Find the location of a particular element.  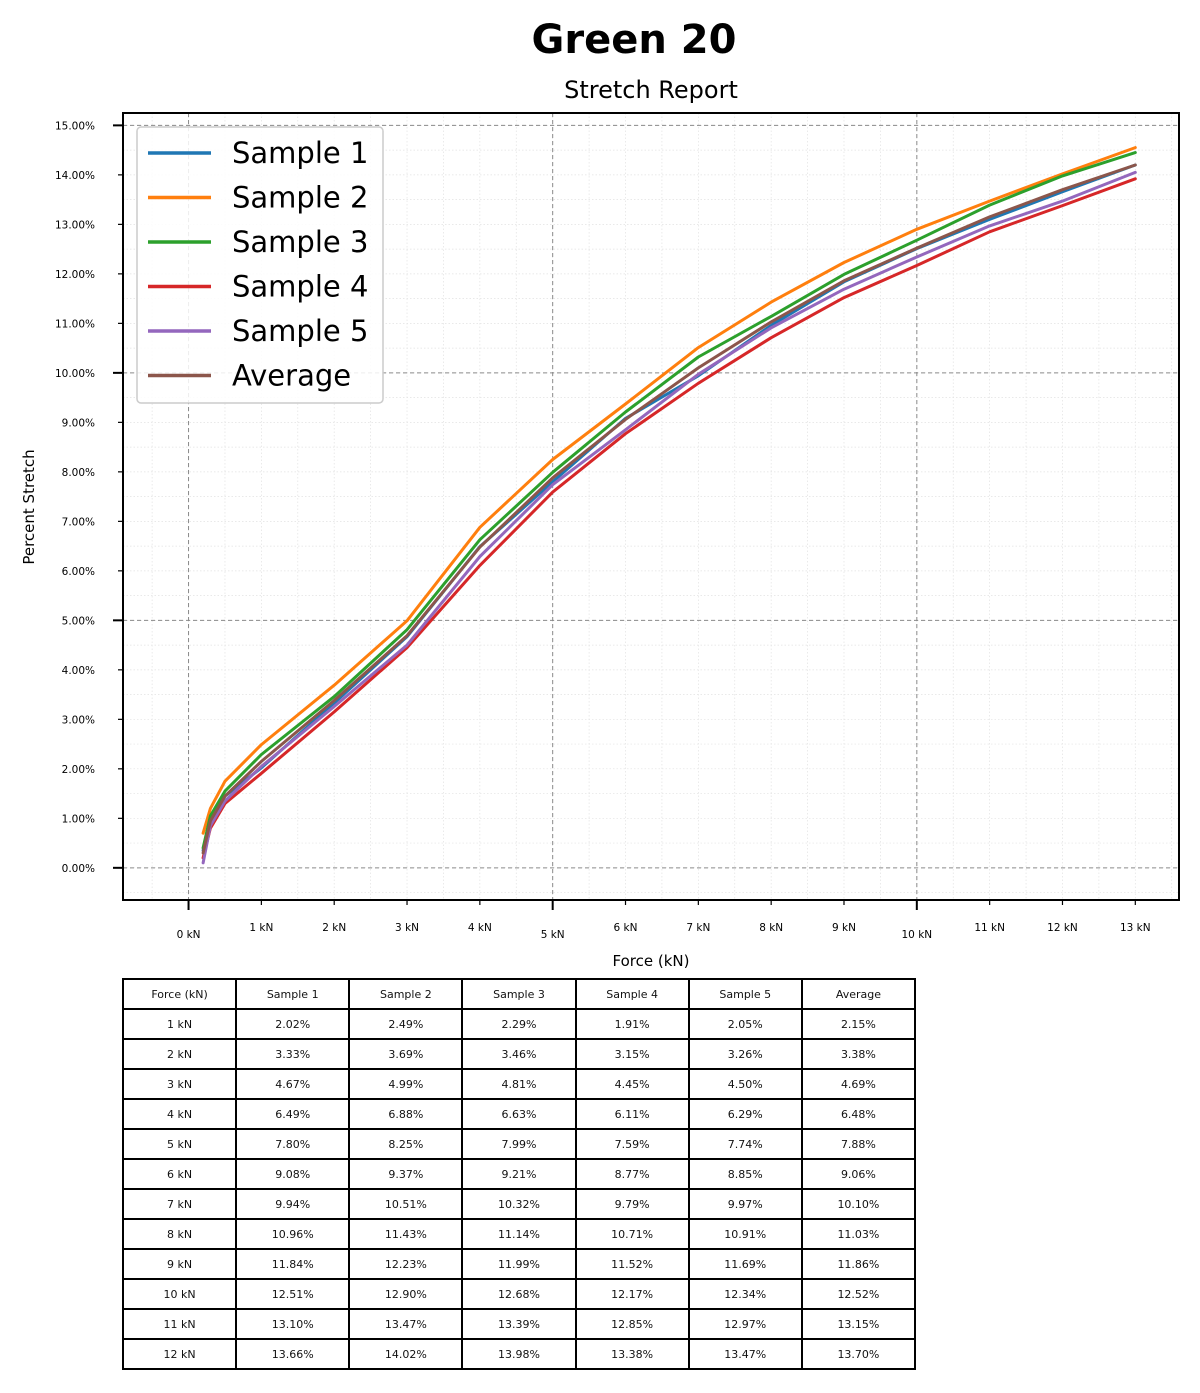

y-tick-label: 13.00% is located at coordinates (75, 225).